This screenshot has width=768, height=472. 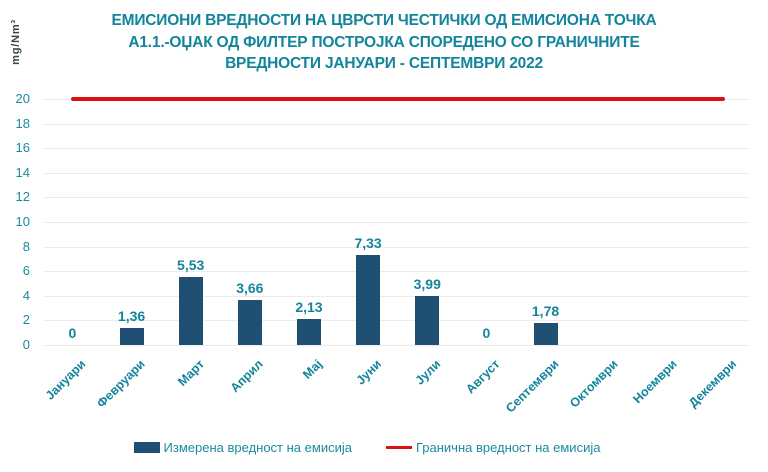 What do you see at coordinates (508, 447) in the screenshot?
I see `legend-limit-label: Гранична вредност на емисија` at bounding box center [508, 447].